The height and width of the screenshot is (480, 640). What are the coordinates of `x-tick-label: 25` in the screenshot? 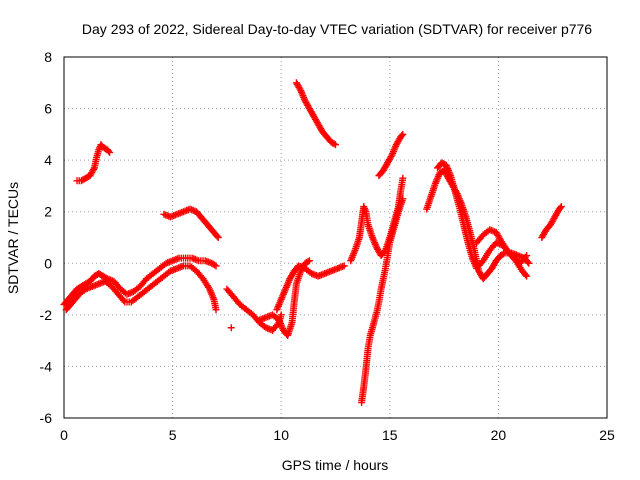 It's located at (607, 435).